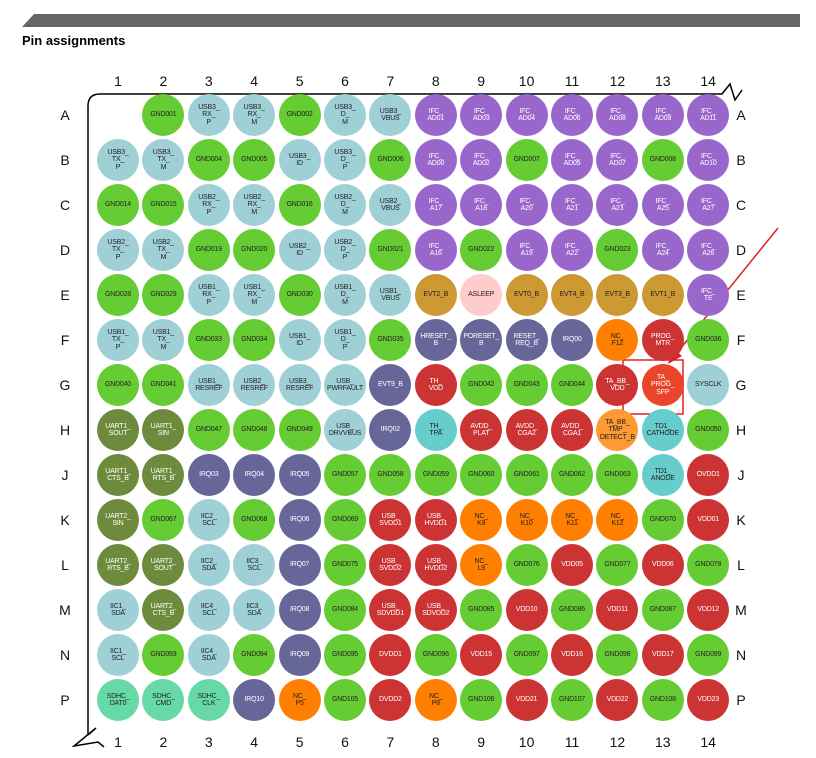 This screenshot has height=758, width=816. I want to click on pin: GND070, so click(662, 520).